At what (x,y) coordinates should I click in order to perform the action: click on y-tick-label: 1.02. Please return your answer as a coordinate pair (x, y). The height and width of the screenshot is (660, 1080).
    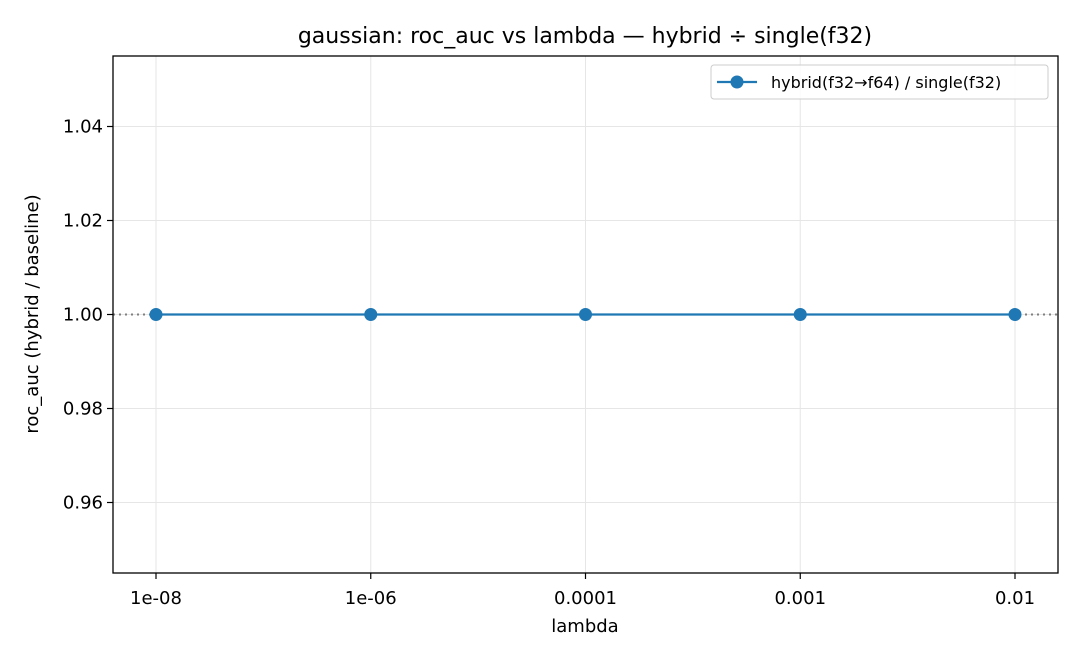
    Looking at the image, I should click on (83, 221).